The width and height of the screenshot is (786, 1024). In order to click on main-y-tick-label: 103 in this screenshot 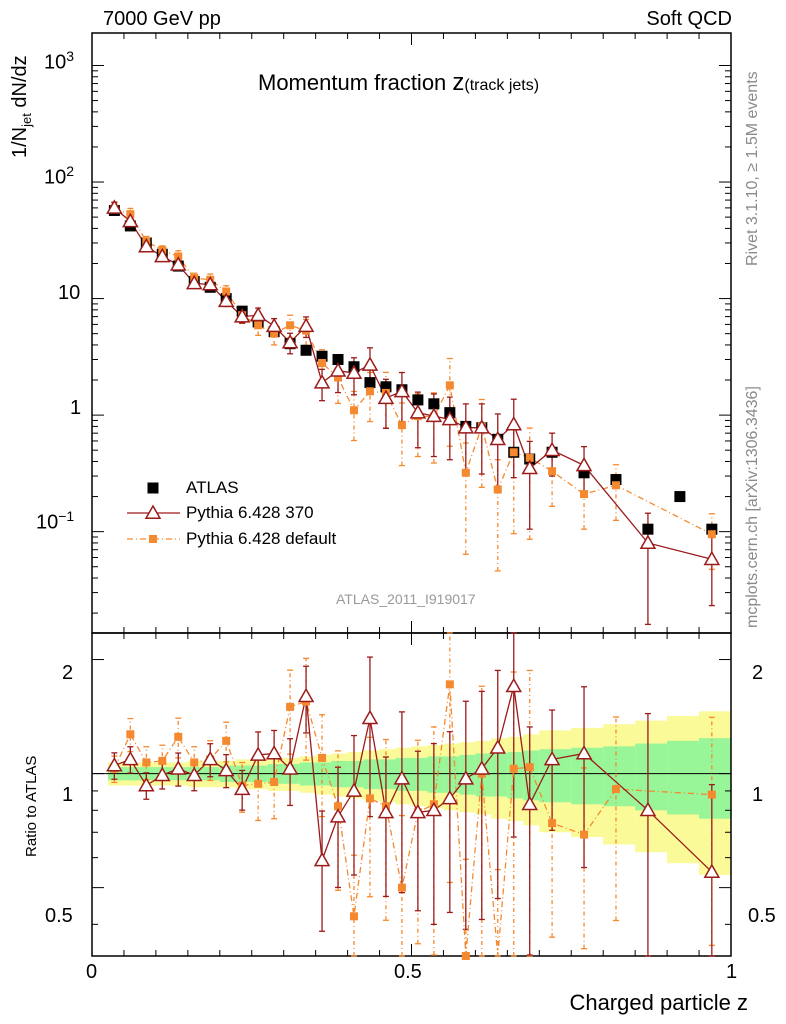, I will do `click(59, 61)`.